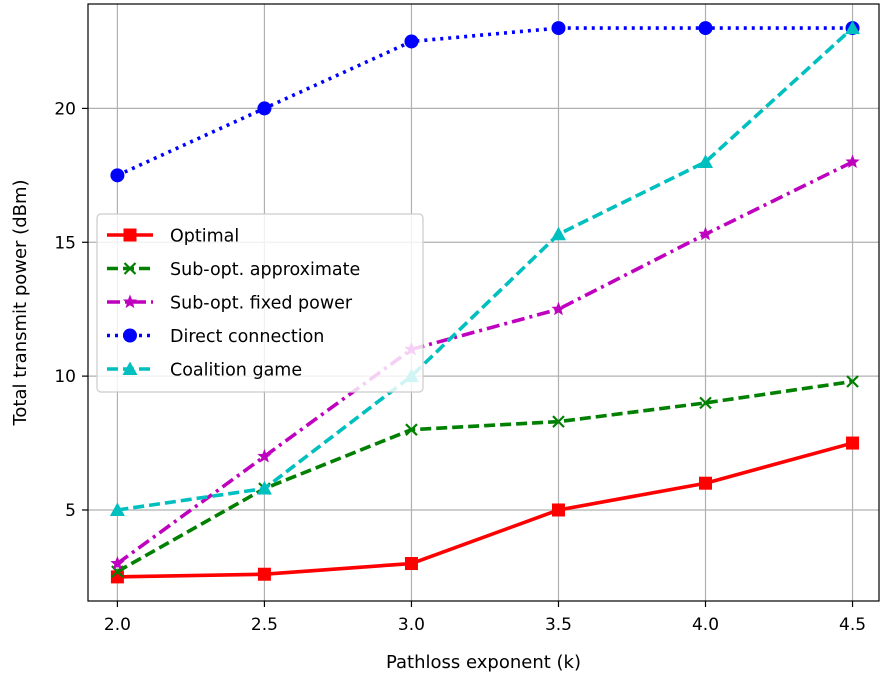 The width and height of the screenshot is (881, 678). Describe the element at coordinates (71, 310) in the screenshot. I see `y-axis: 5 10 15 20` at that location.